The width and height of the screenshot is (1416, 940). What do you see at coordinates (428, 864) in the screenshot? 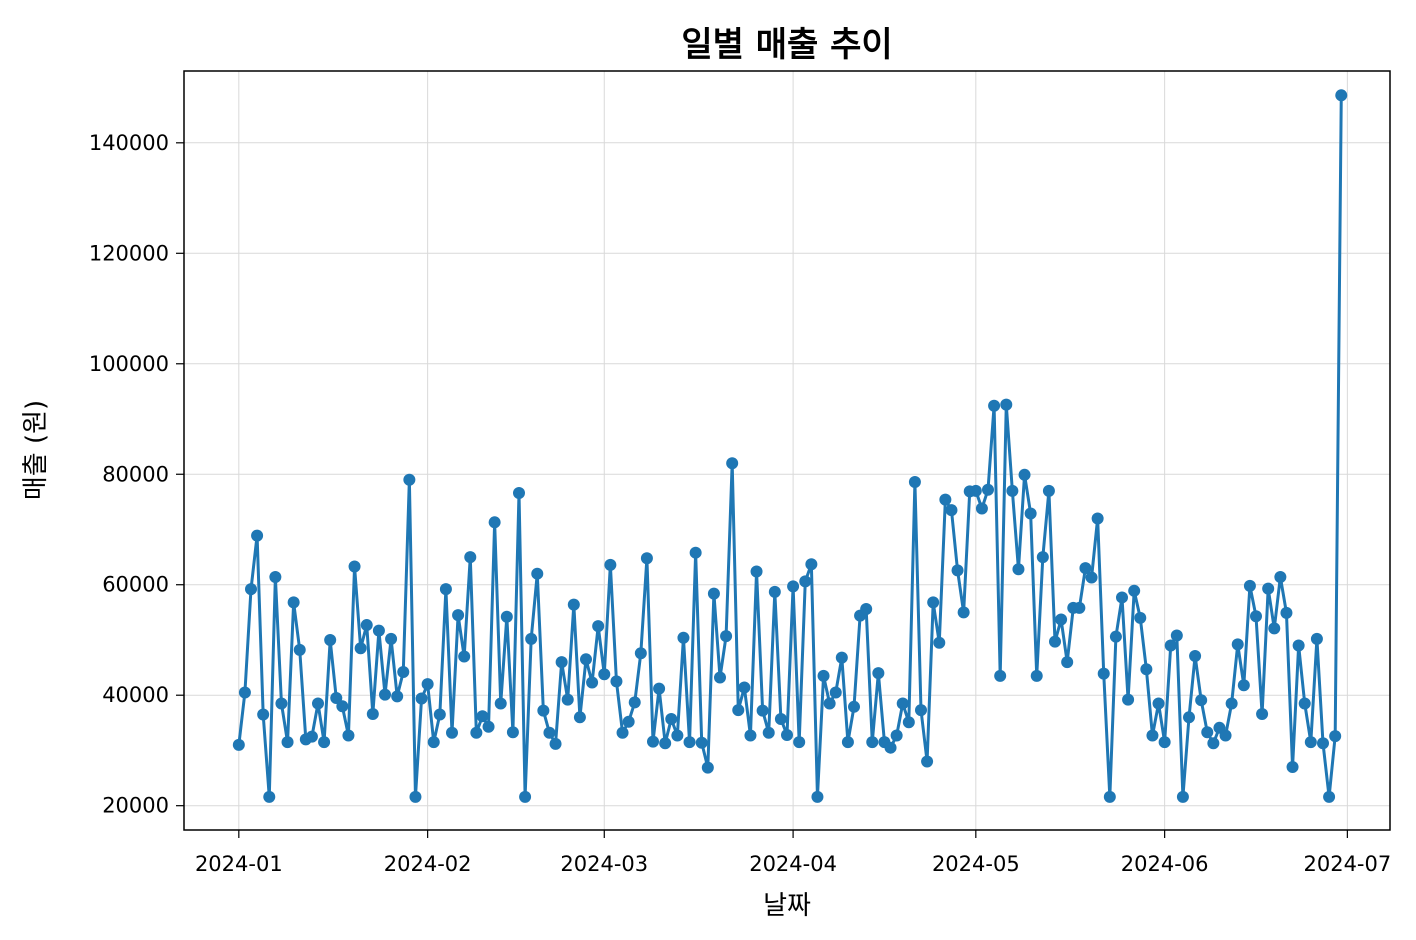
I see `x-tick-label: 2024-02` at bounding box center [428, 864].